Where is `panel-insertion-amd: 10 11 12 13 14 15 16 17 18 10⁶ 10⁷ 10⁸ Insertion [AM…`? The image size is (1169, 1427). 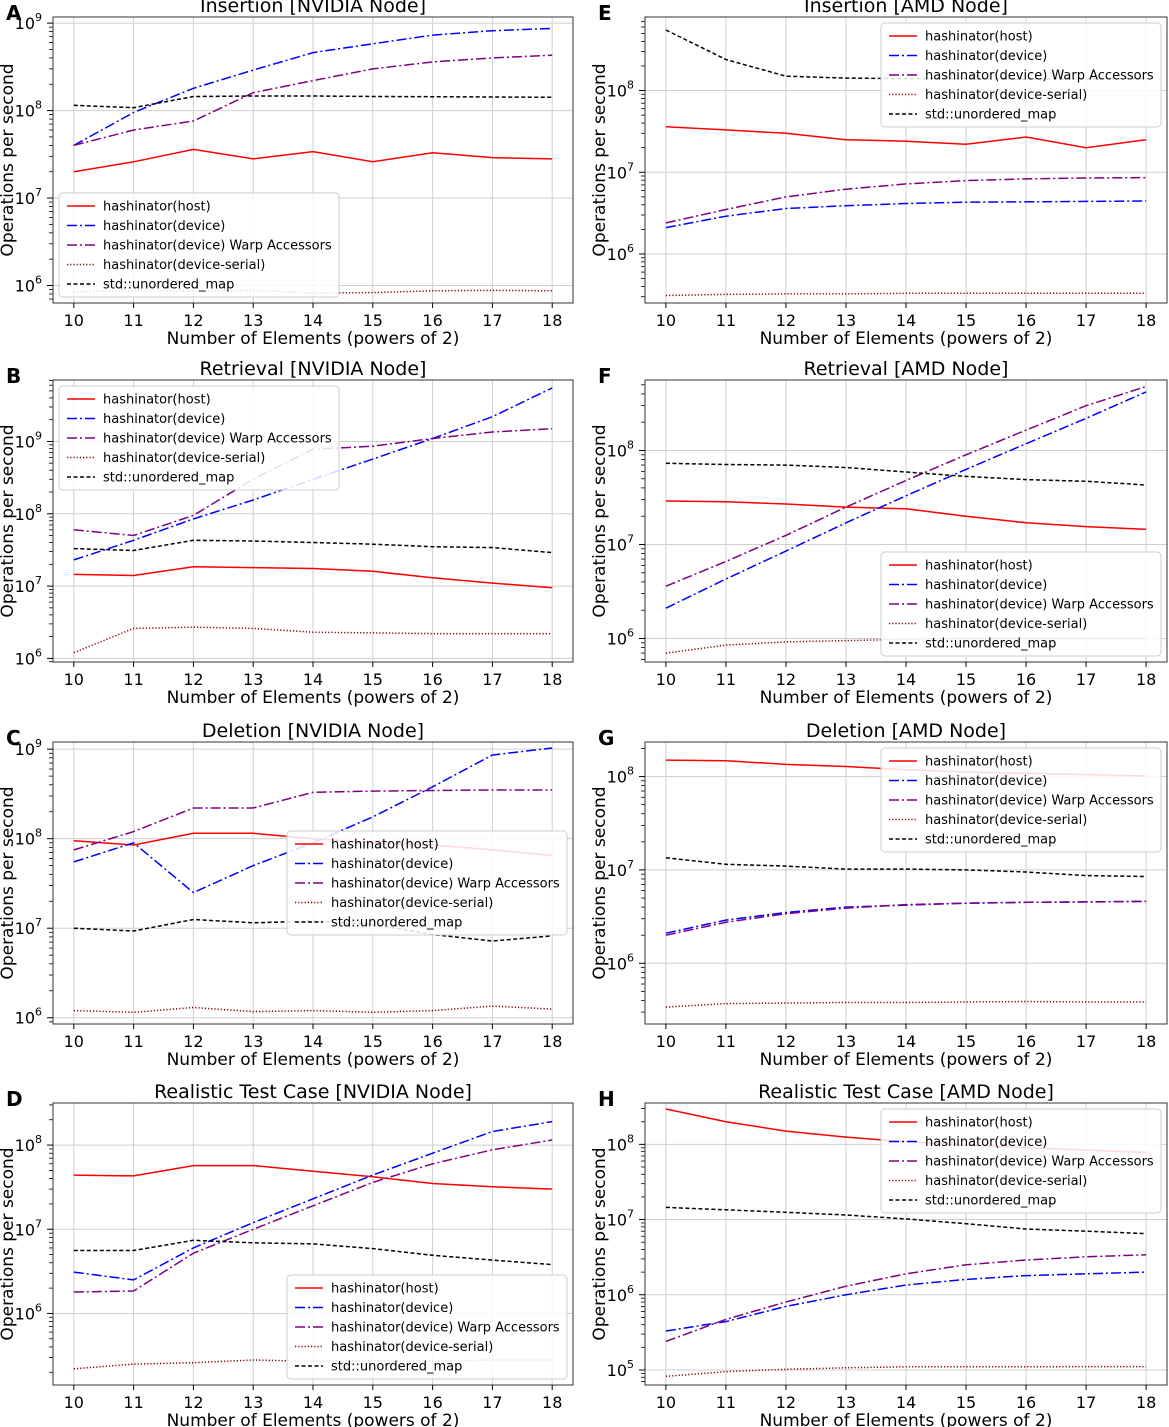
panel-insertion-amd: 10 11 12 13 14 15 16 17 18 10⁶ 10⁷ 10⁸ Insertion [AM… is located at coordinates (879, 174).